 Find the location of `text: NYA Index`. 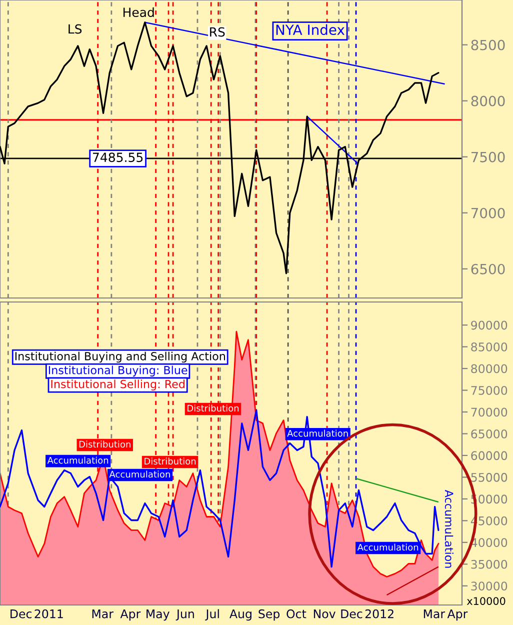

text: NYA Index is located at coordinates (310, 30).